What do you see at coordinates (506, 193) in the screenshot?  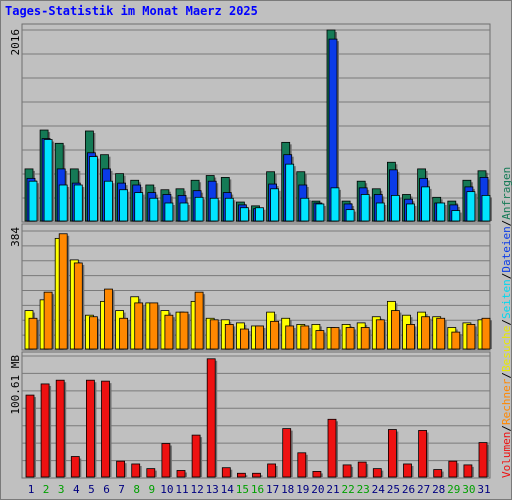 I see `legend-anfragen: Anfragen` at bounding box center [506, 193].